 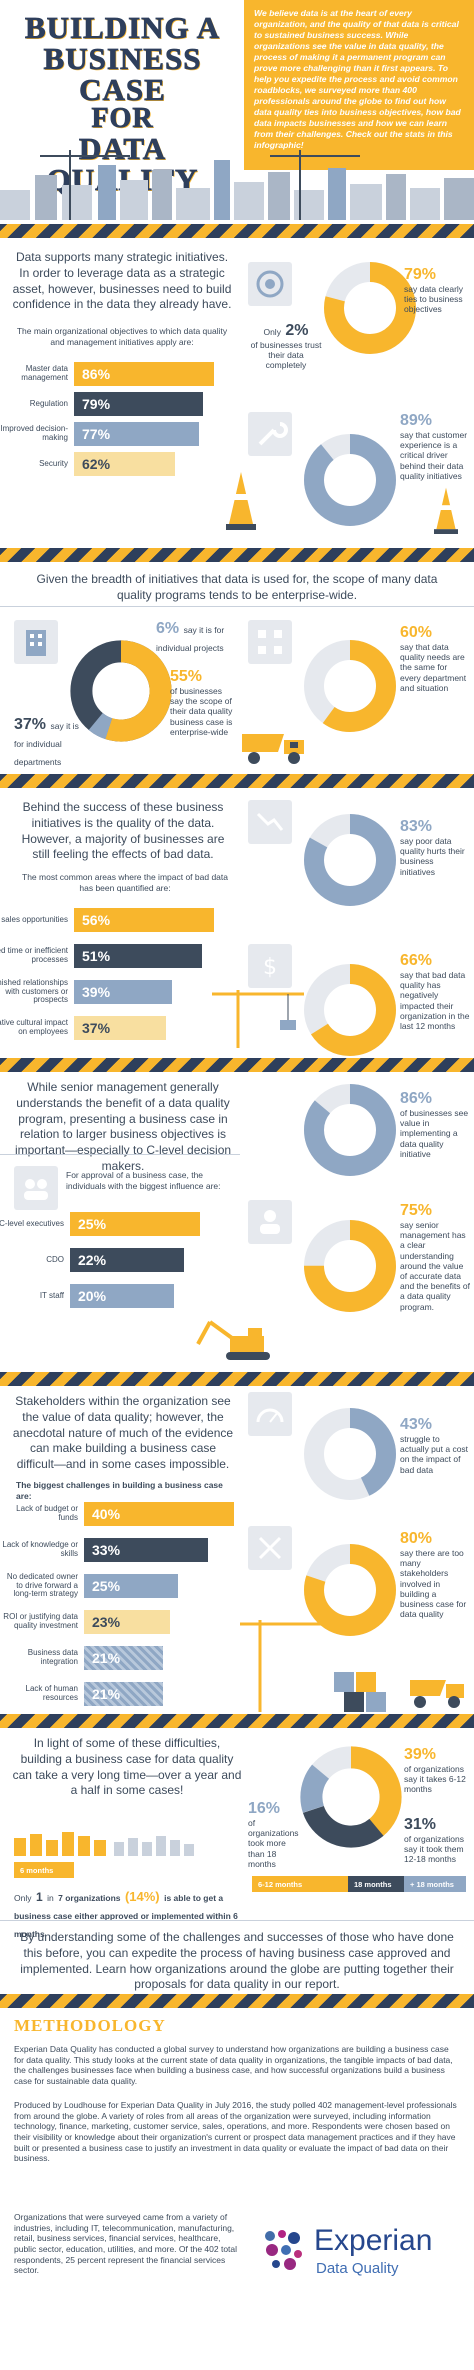 What do you see at coordinates (46, 744) in the screenshot?
I see `stat-37-text: say it is for individual departments` at bounding box center [46, 744].